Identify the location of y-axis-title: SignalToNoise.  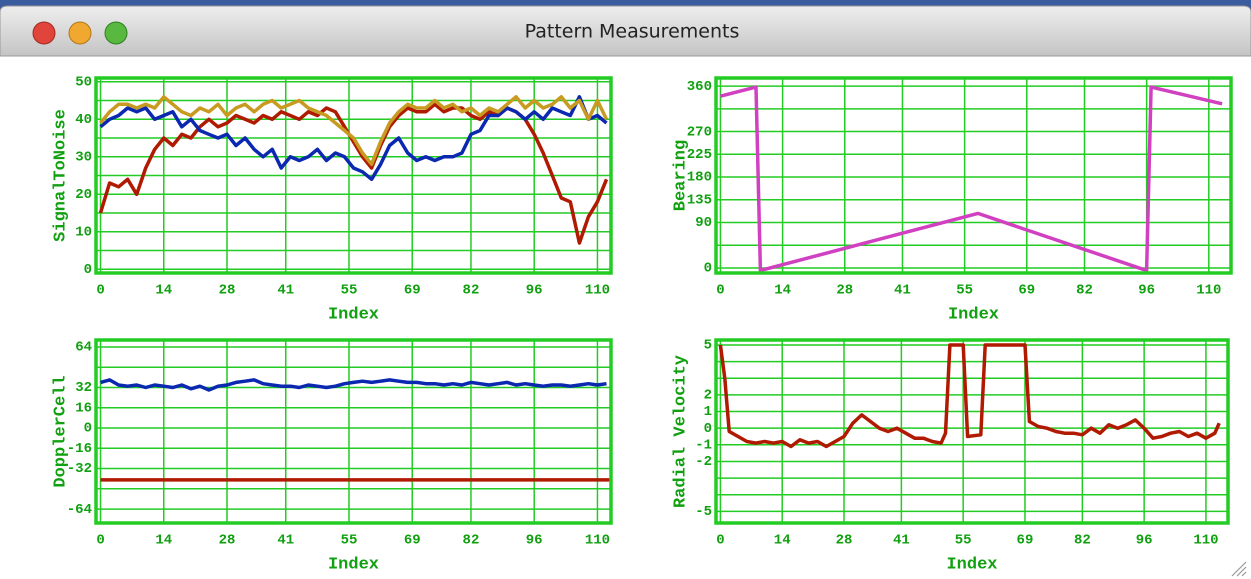
(60, 175).